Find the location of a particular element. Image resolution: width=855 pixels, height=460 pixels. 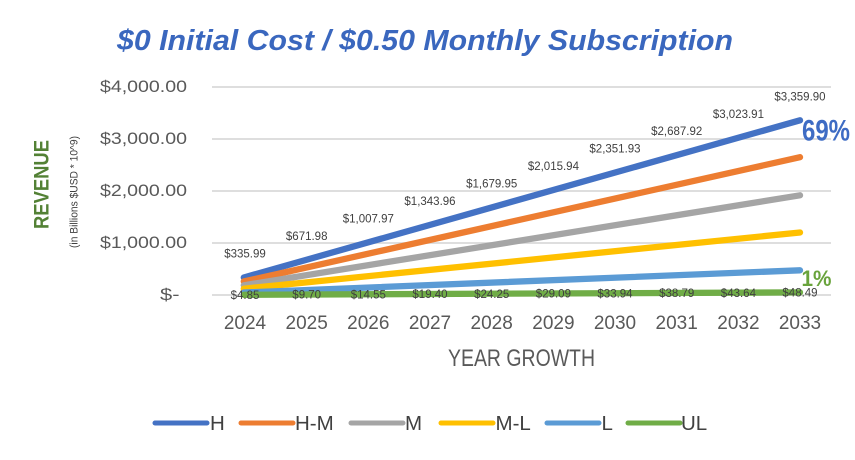

svg-text: 2027 is located at coordinates (430, 323).